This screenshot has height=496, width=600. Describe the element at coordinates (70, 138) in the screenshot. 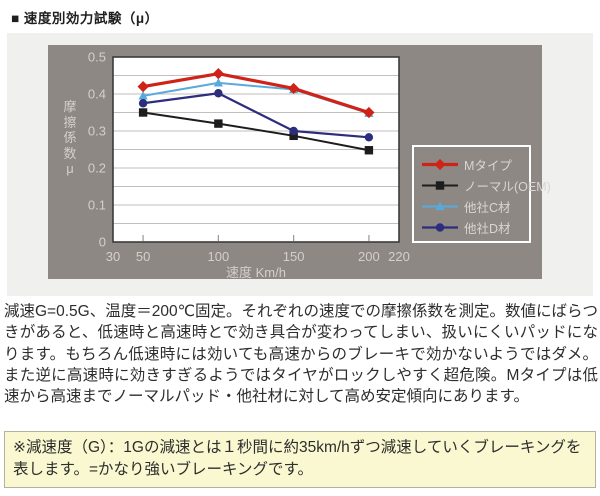

I see `y-axis-label: 摩擦係数μ` at that location.